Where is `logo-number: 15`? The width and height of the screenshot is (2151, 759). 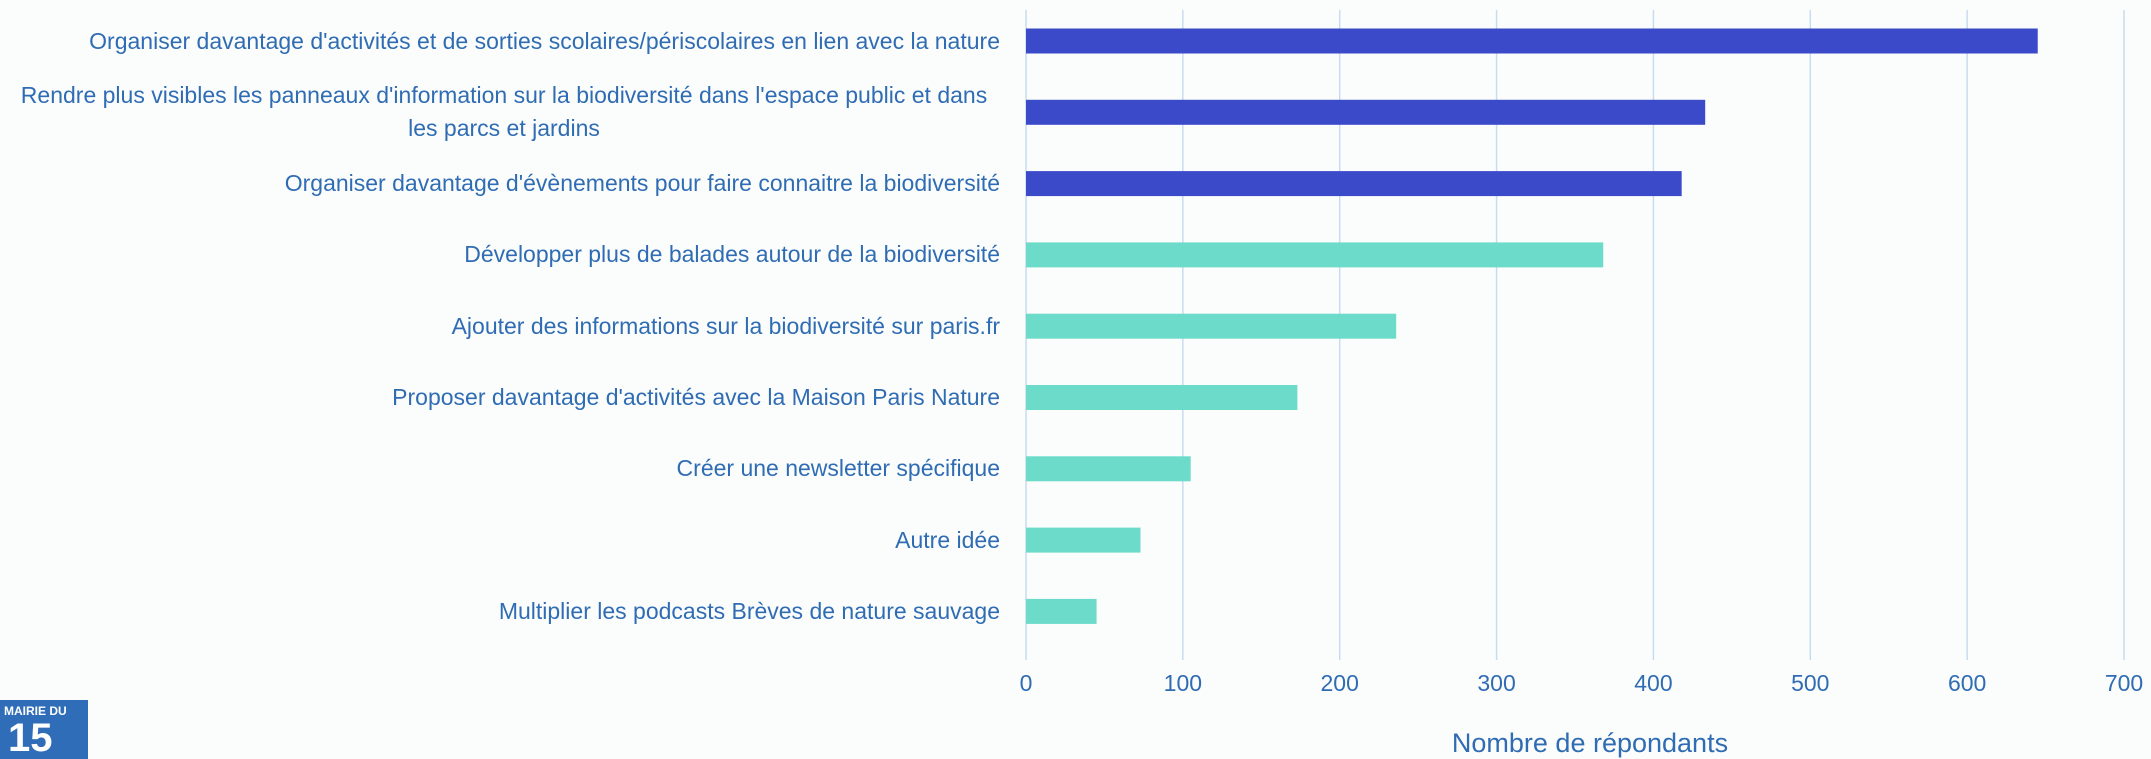
logo-number: 15 is located at coordinates (30, 737).